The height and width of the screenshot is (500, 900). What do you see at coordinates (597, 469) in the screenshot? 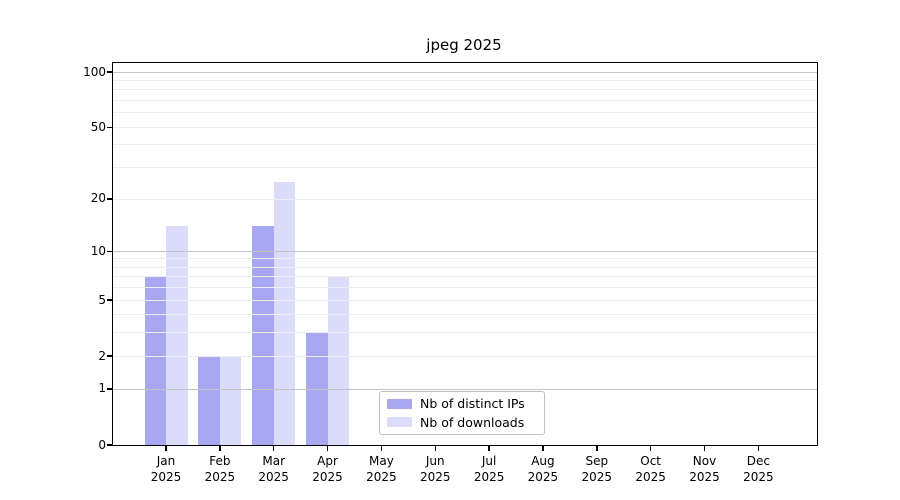
I see `x-tick-label-sep-2025: Sep 2025` at bounding box center [597, 469].